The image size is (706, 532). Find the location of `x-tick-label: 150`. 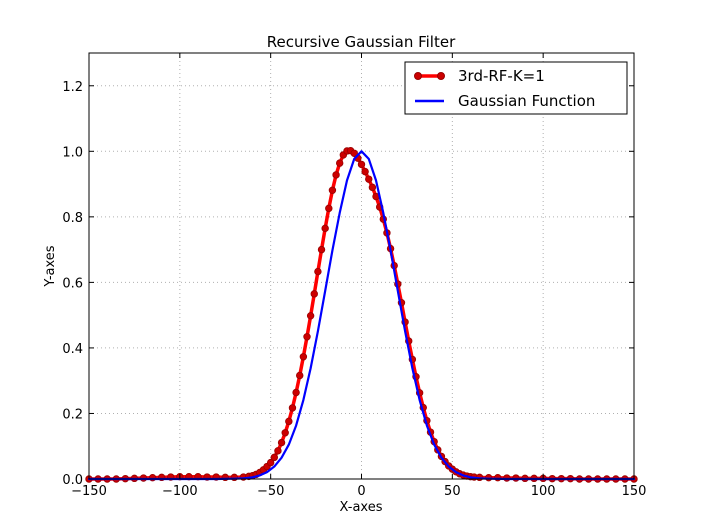

x-tick-label: 150 is located at coordinates (634, 491).